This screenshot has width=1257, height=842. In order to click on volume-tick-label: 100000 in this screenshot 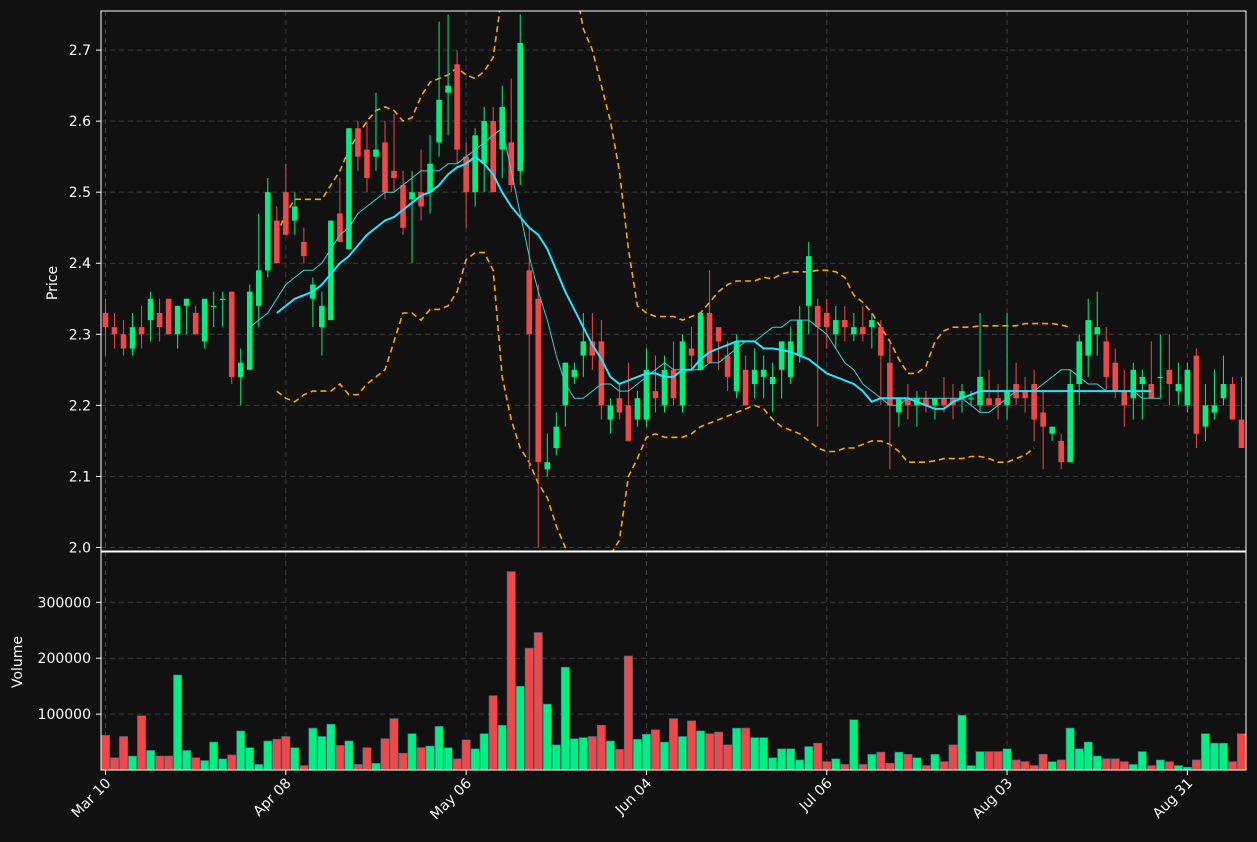, I will do `click(64, 715)`.